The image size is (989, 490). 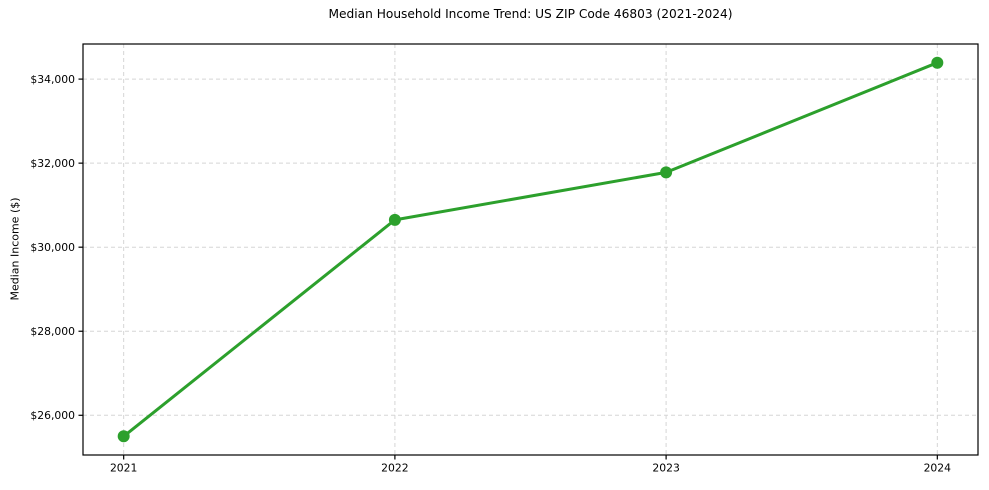 I want to click on y-tick-label: $34,000, so click(x=52, y=79).